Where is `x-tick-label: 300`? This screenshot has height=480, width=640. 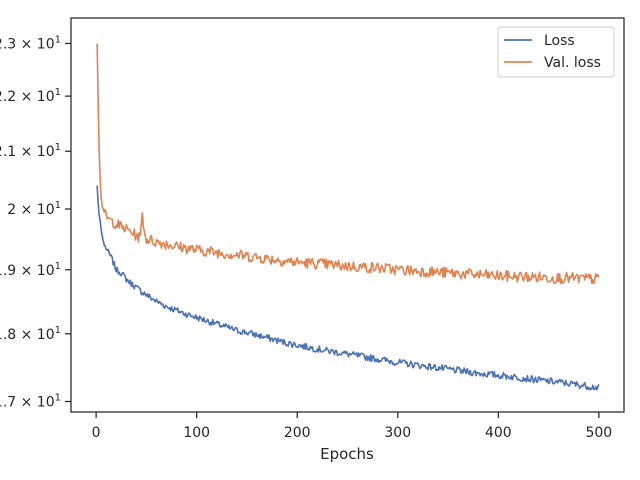 x-tick-label: 300 is located at coordinates (397, 433).